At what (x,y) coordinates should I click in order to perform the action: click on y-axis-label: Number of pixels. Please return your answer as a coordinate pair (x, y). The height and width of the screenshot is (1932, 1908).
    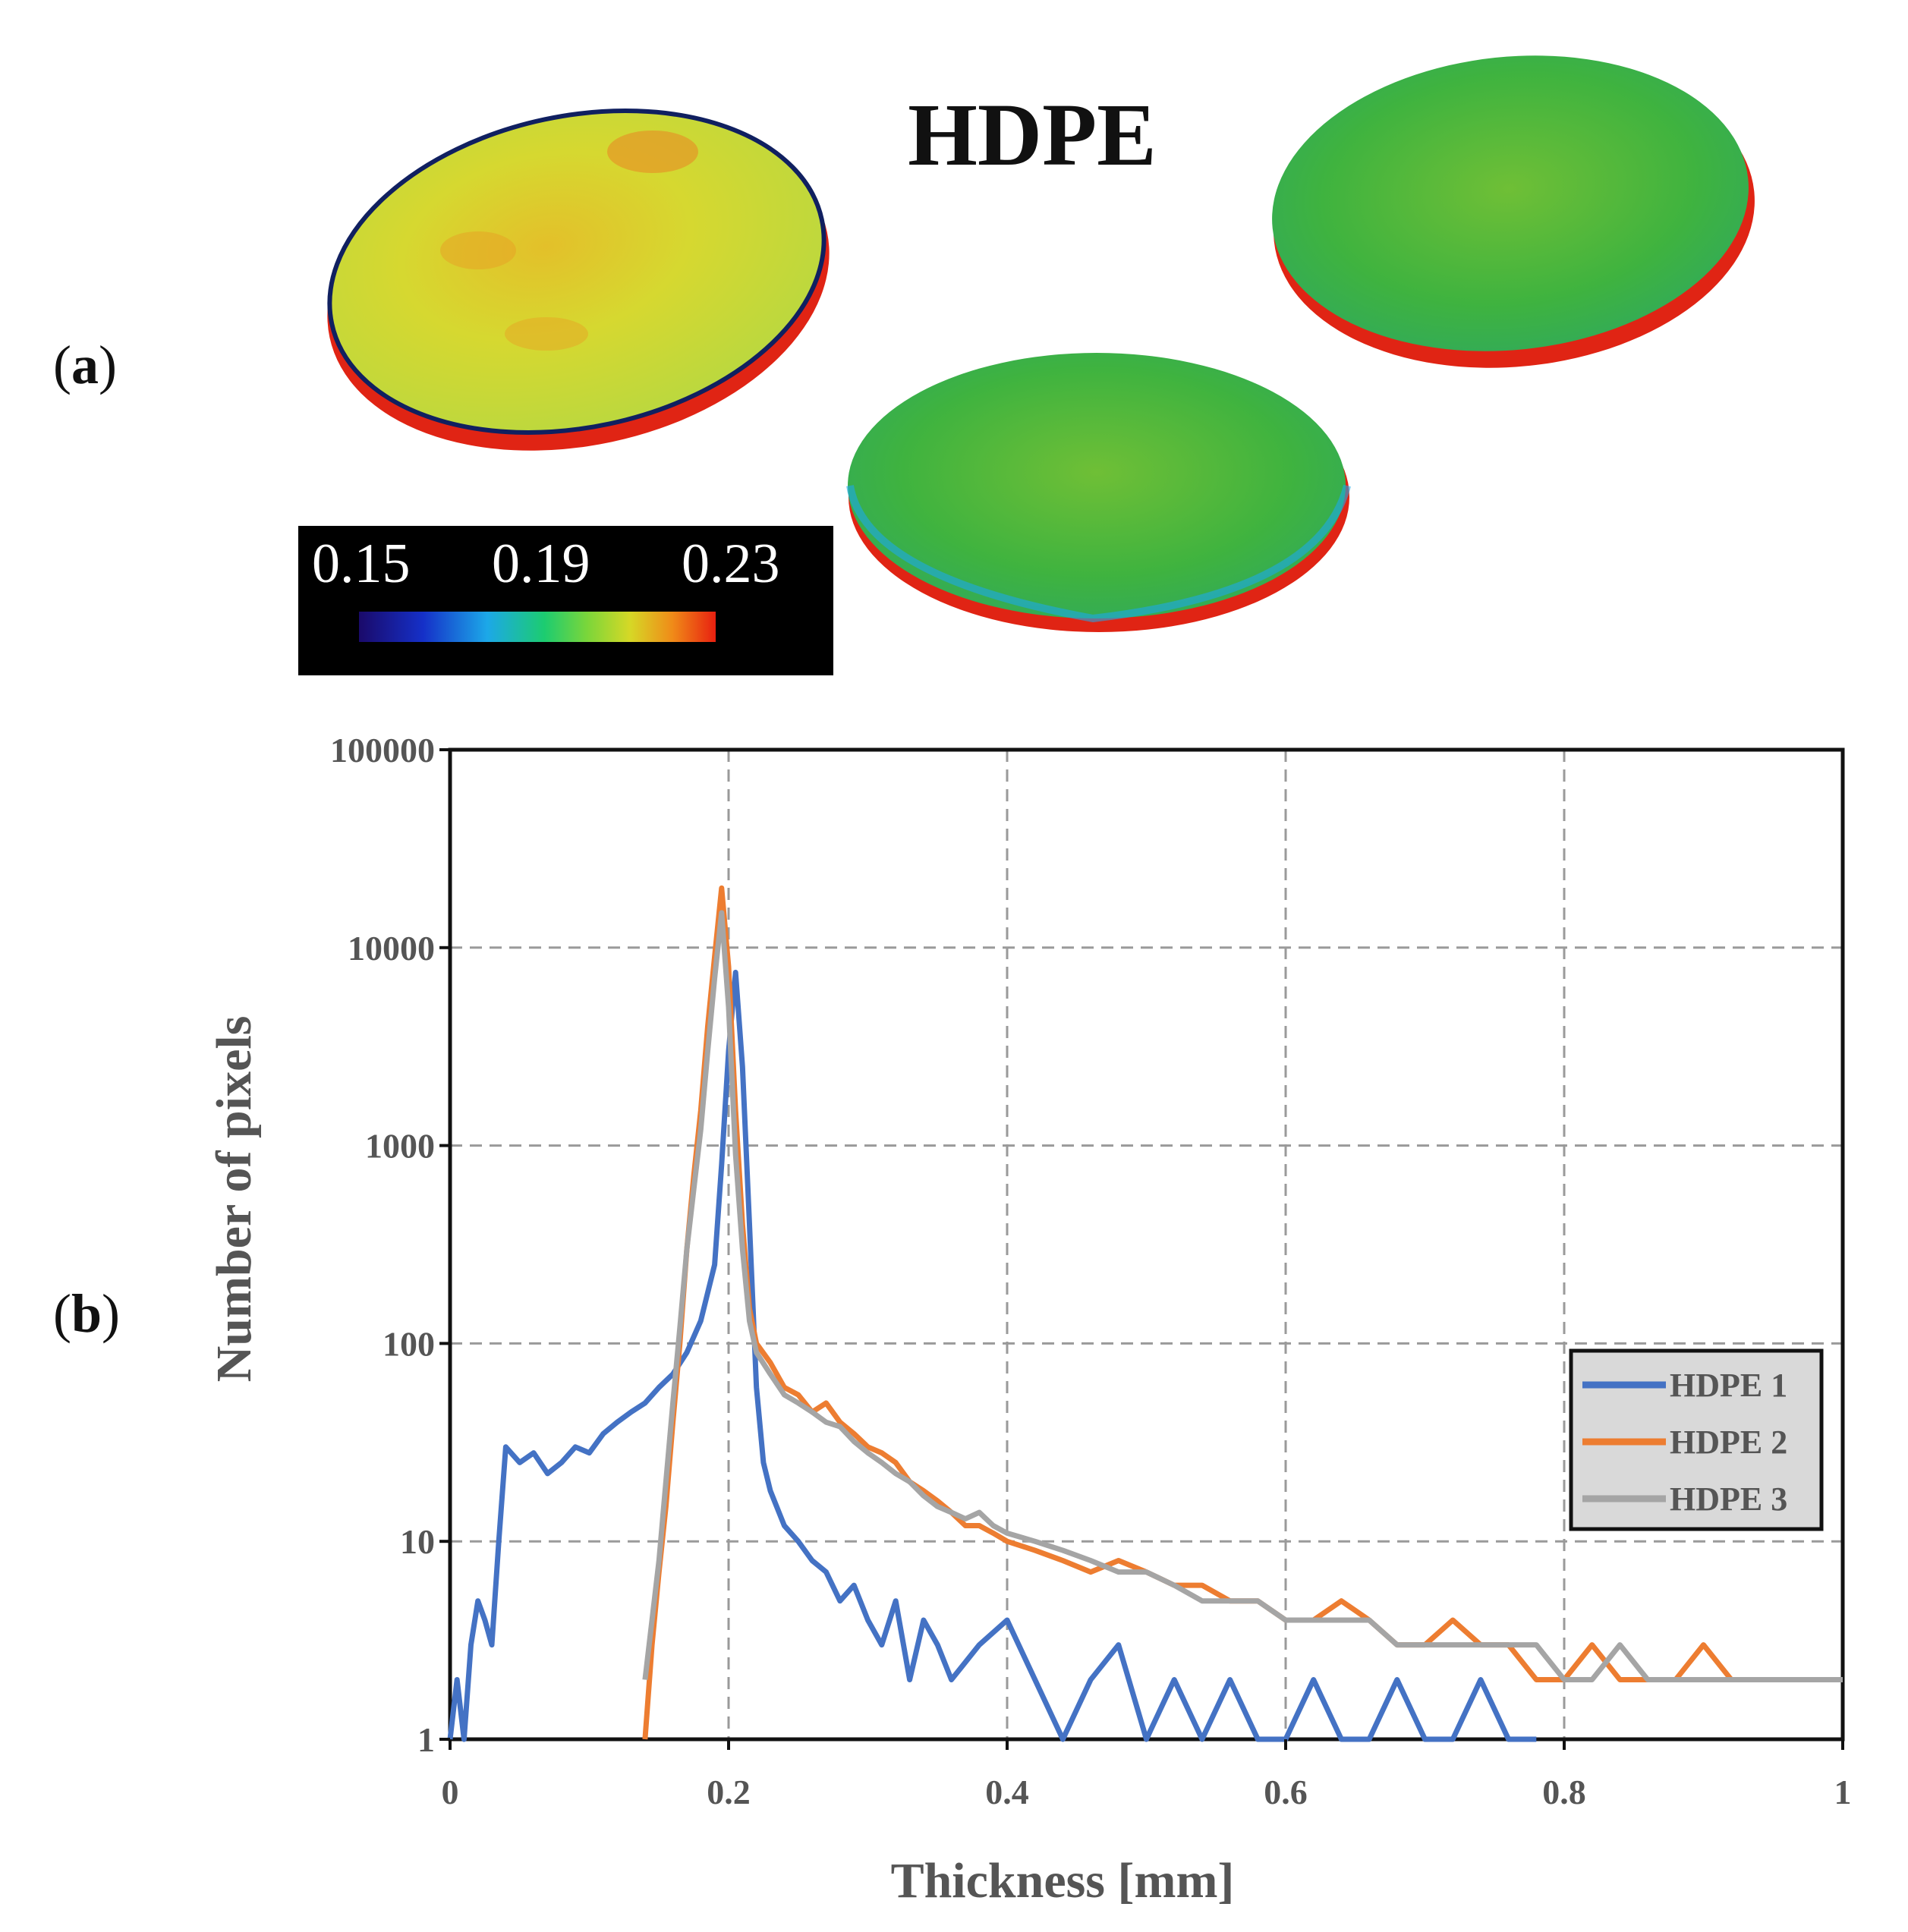
    Looking at the image, I should click on (234, 1199).